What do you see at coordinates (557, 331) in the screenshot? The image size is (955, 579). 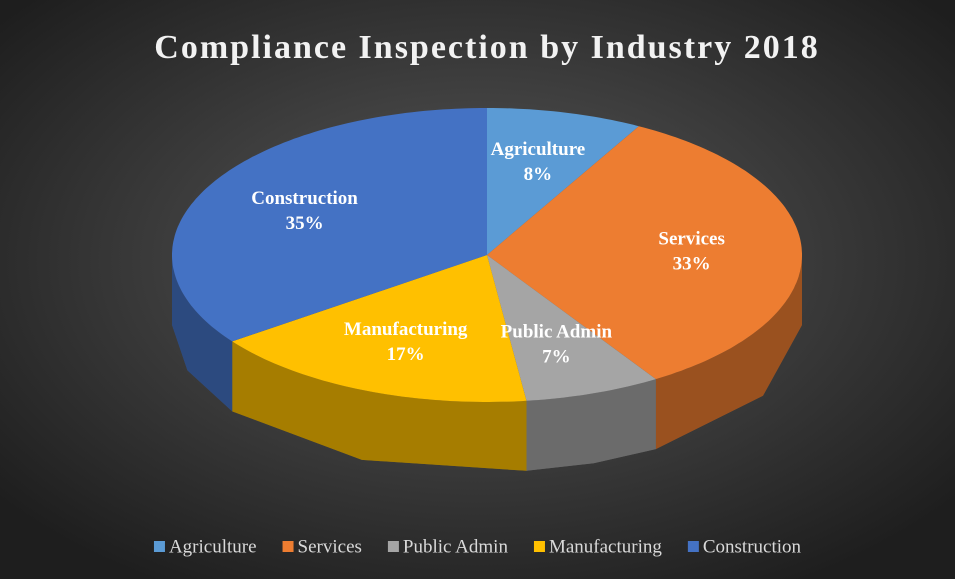 I see `slice-label: Public Admin` at bounding box center [557, 331].